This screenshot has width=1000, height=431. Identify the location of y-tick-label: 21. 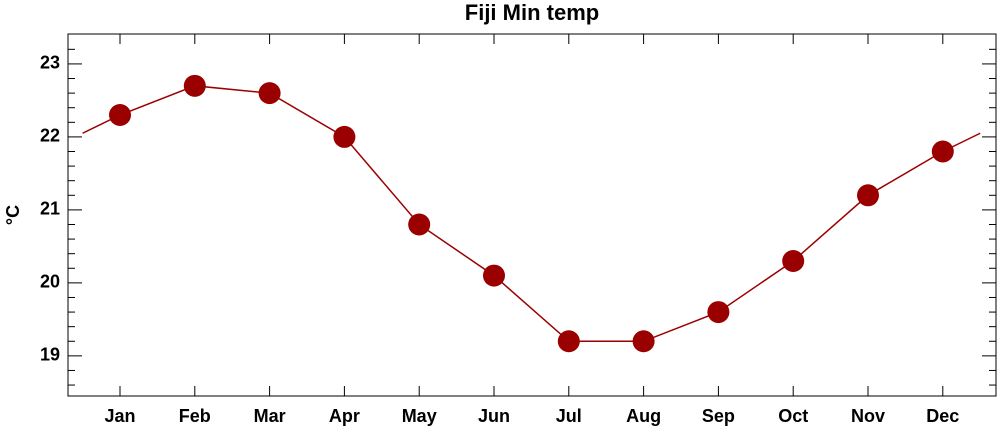
(50, 209).